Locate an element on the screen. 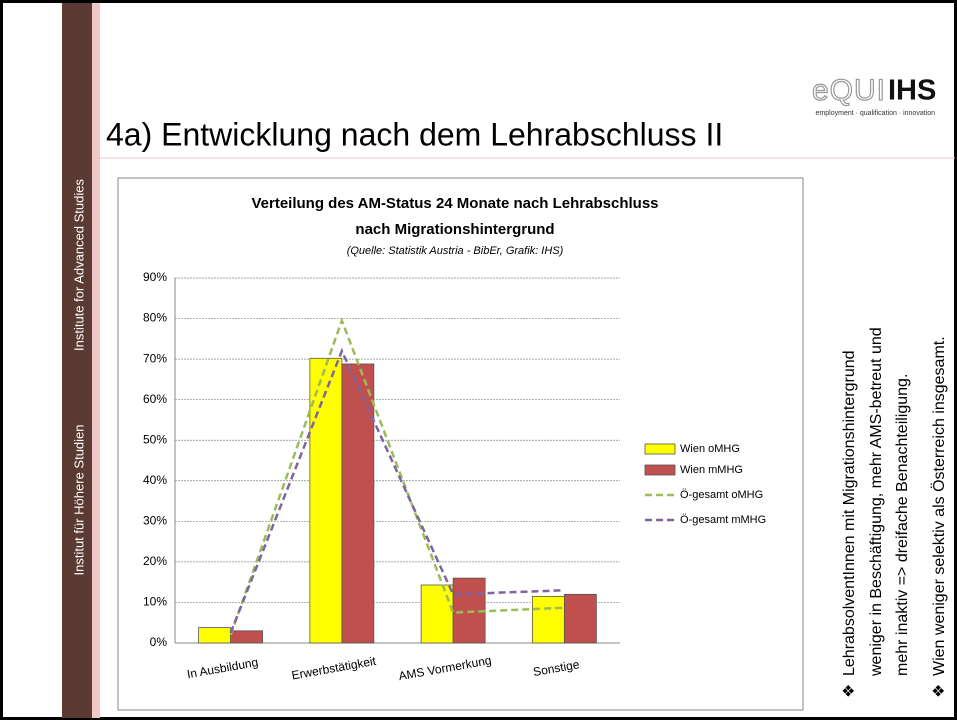  y-tick-label: 20% is located at coordinates (155, 561).